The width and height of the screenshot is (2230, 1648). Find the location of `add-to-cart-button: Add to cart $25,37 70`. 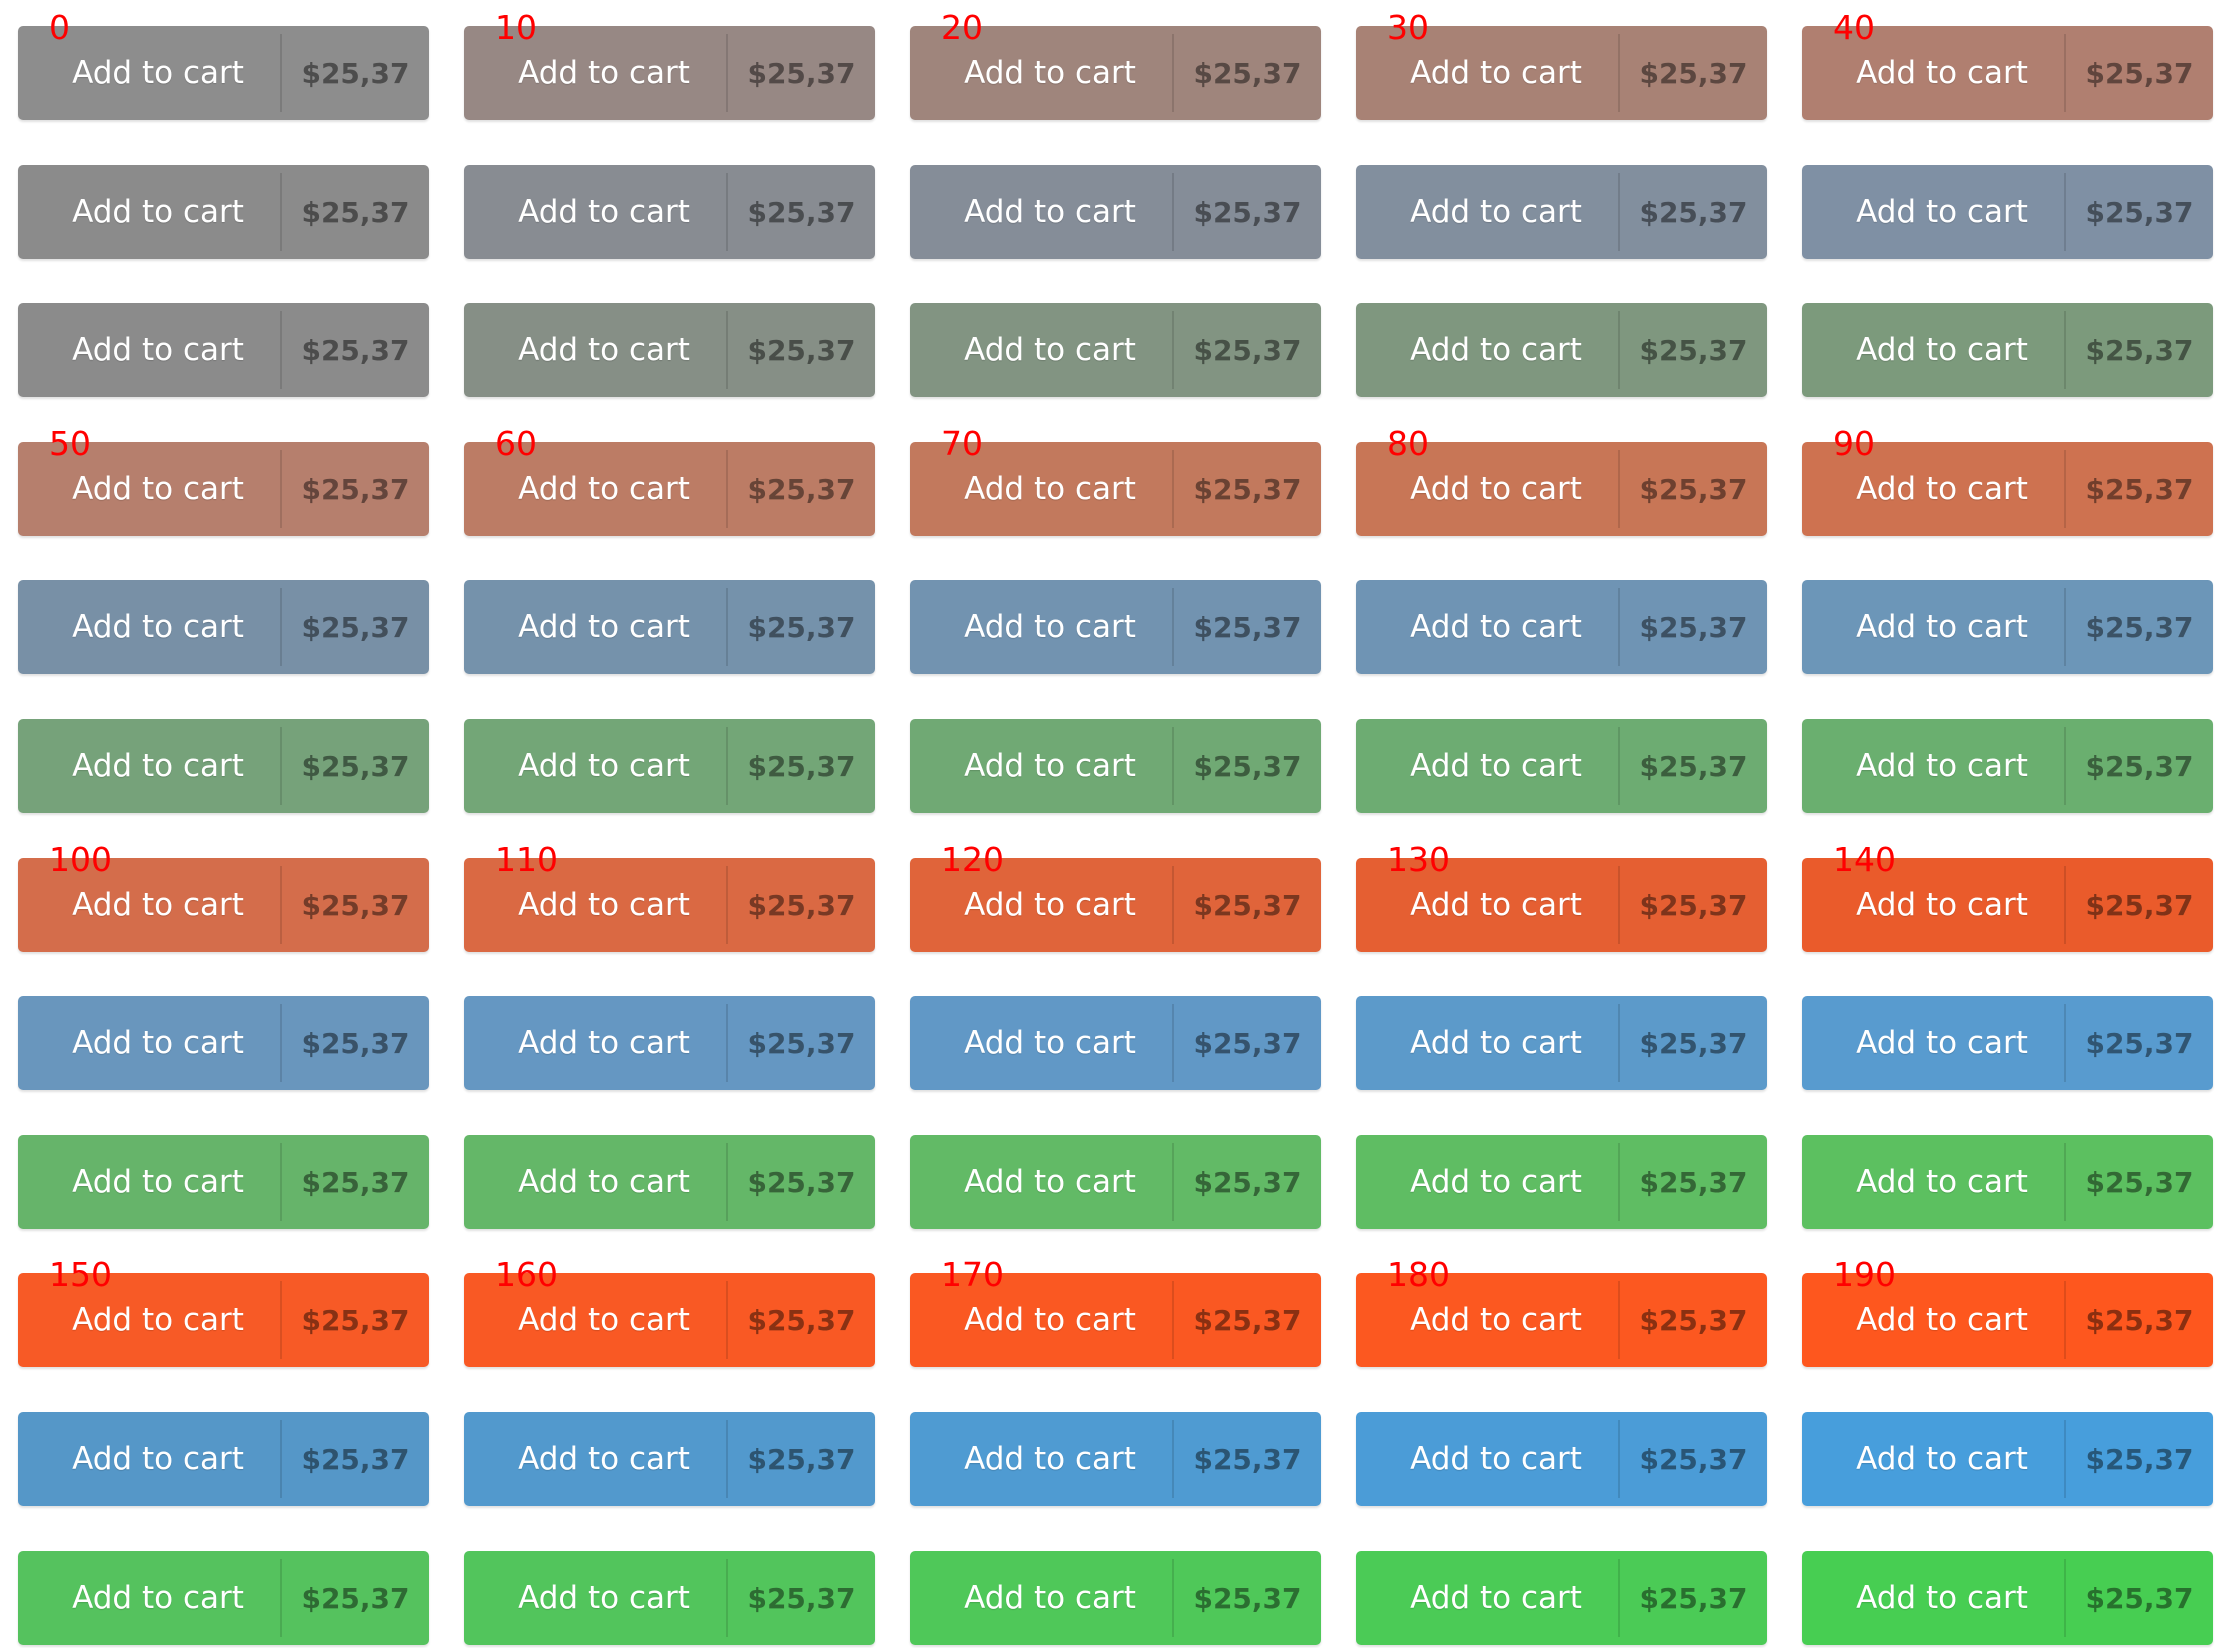

add-to-cart-button: Add to cart $25,37 70 is located at coordinates (1115, 480).